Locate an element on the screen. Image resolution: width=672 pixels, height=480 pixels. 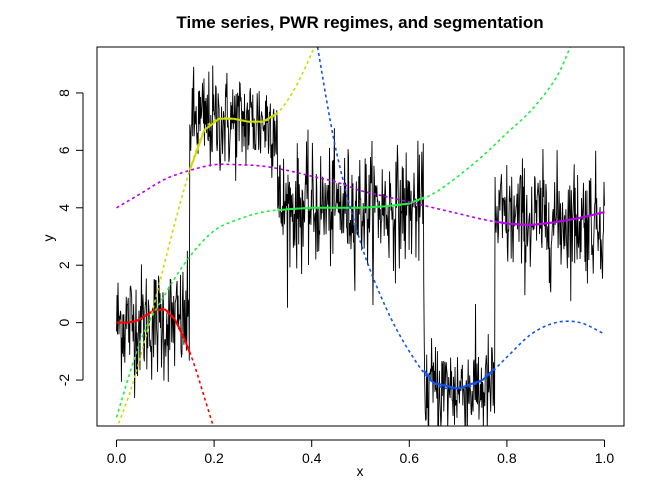
y-tick-label: -2 is located at coordinates (64, 380).